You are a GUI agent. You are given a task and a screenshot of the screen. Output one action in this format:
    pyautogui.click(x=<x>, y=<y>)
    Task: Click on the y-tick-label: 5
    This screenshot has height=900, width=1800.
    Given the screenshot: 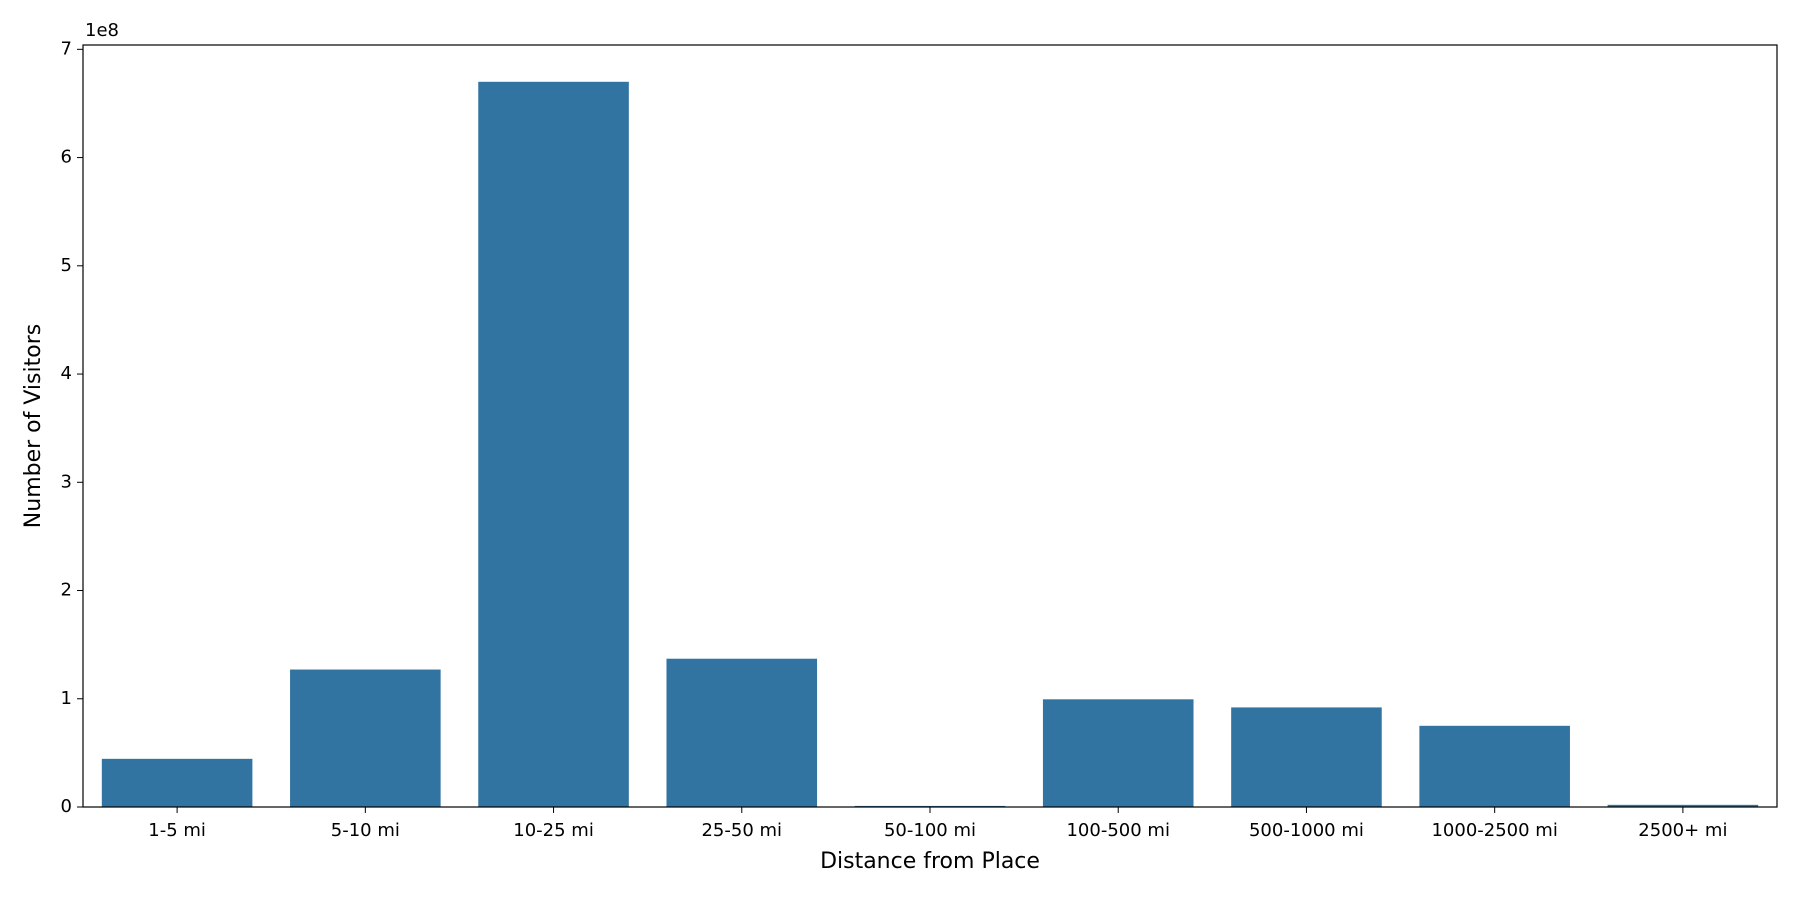 What is the action you would take?
    pyautogui.click(x=66, y=265)
    